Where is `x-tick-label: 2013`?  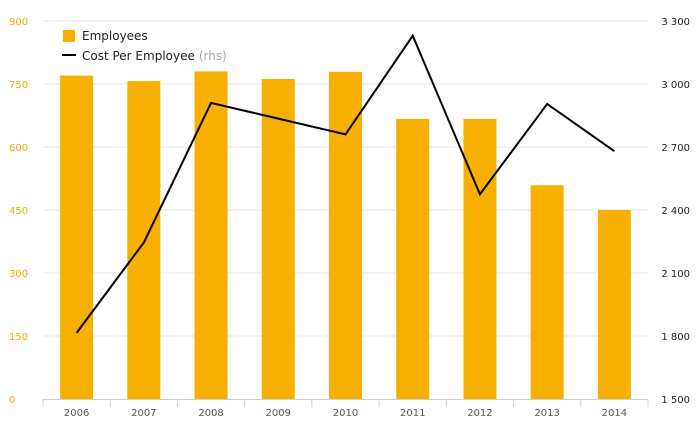 x-tick-label: 2013 is located at coordinates (546, 413).